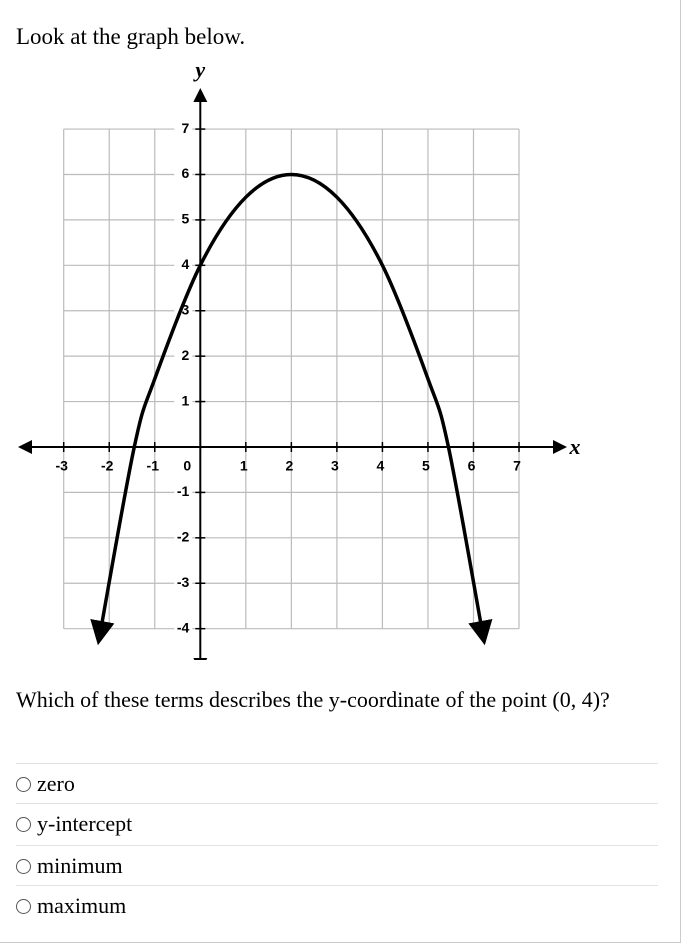 This screenshot has height=950, width=691. Describe the element at coordinates (82, 905) in the screenshot. I see `option-label: maximum` at that location.